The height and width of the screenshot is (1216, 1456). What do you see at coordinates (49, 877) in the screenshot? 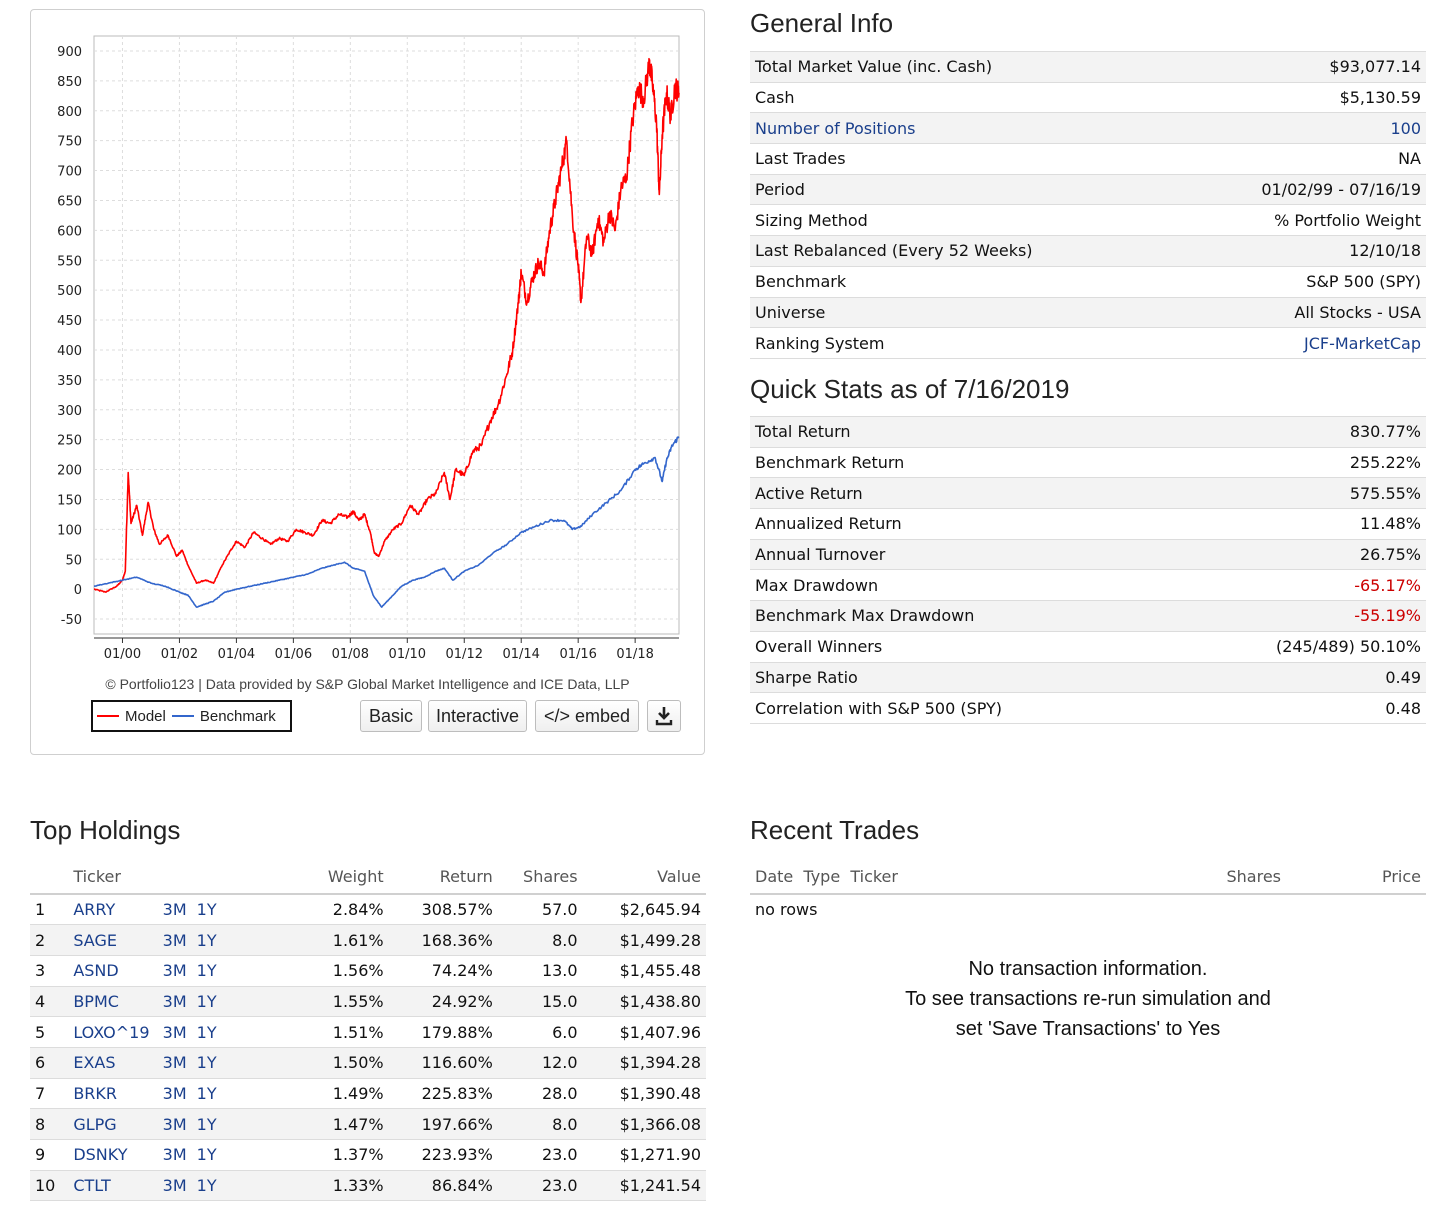
I see `rank-header` at bounding box center [49, 877].